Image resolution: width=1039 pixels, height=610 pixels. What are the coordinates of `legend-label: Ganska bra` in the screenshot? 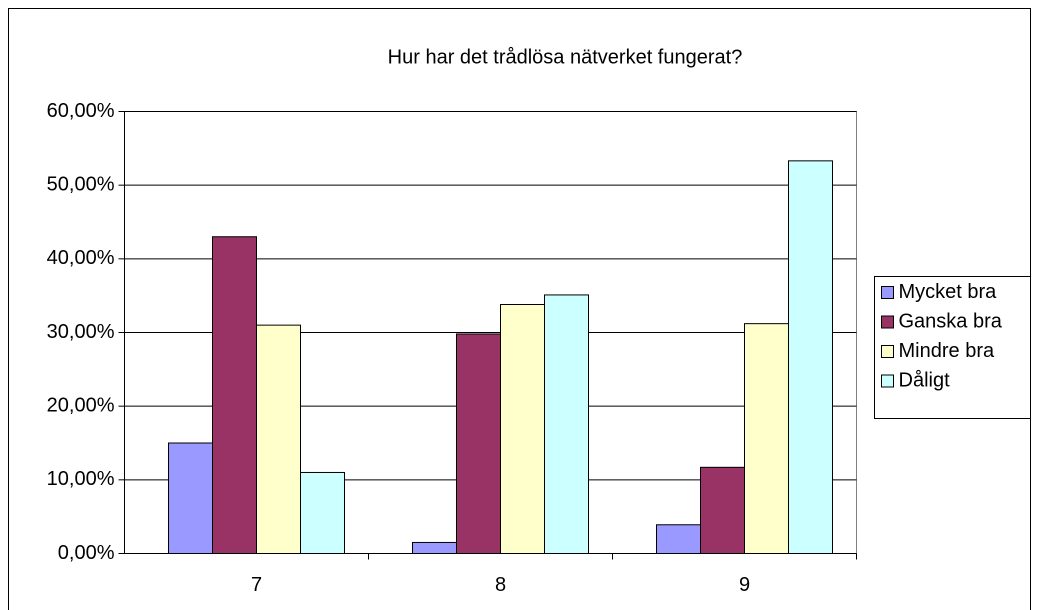 It's located at (951, 321).